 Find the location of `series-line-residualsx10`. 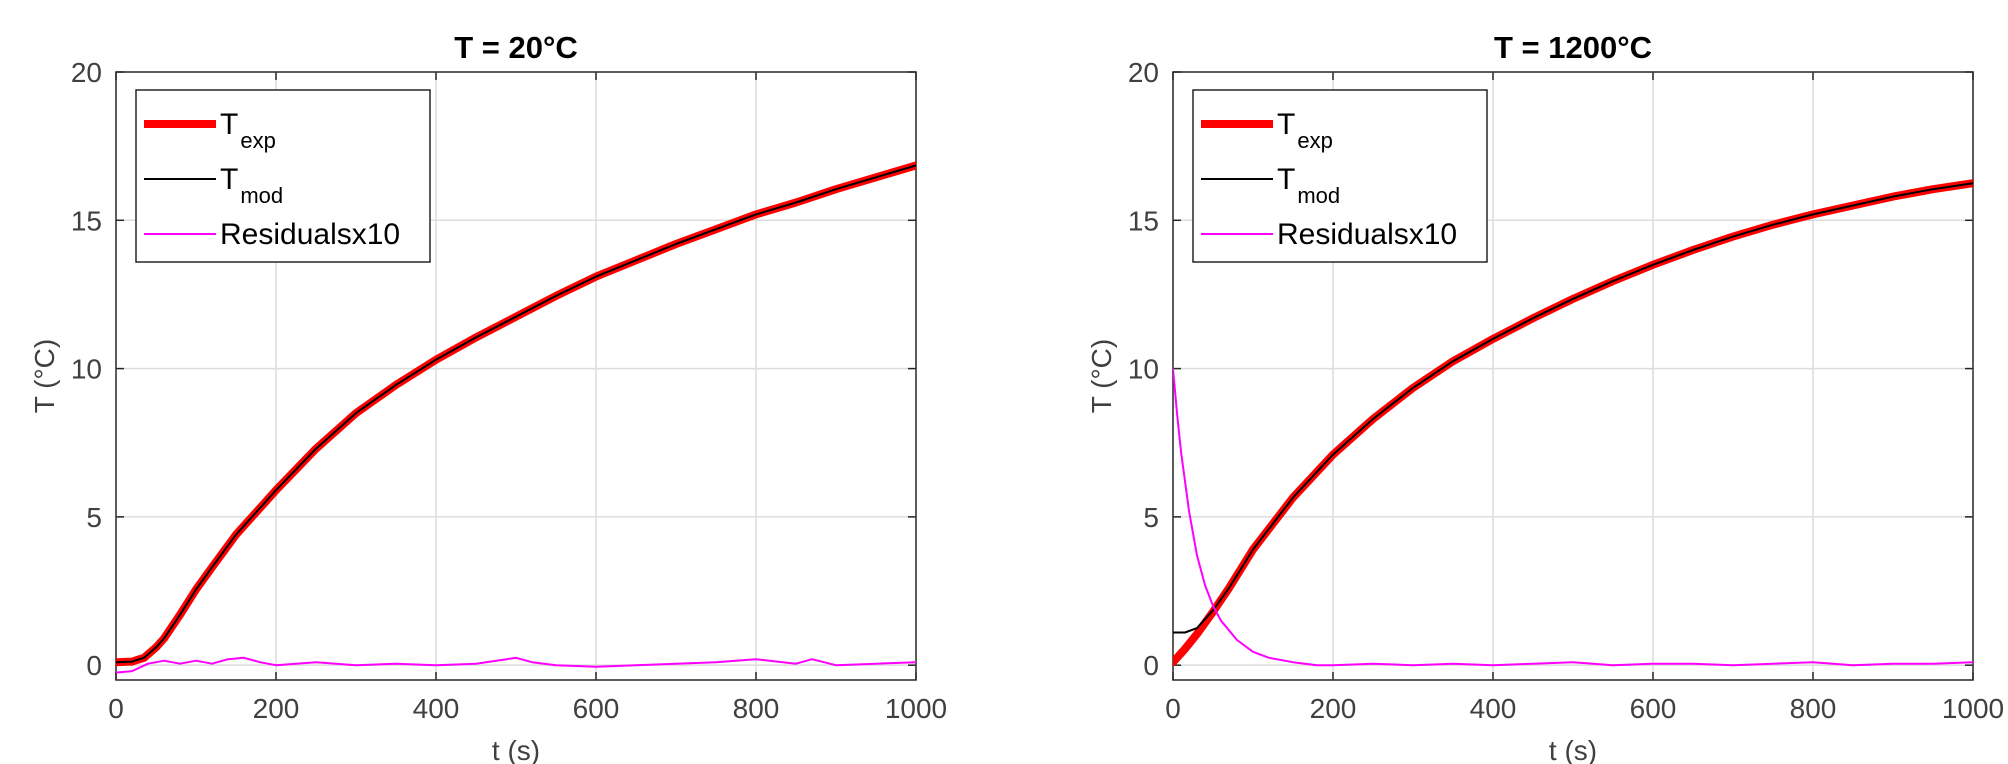

series-line-residualsx10 is located at coordinates (516, 665).